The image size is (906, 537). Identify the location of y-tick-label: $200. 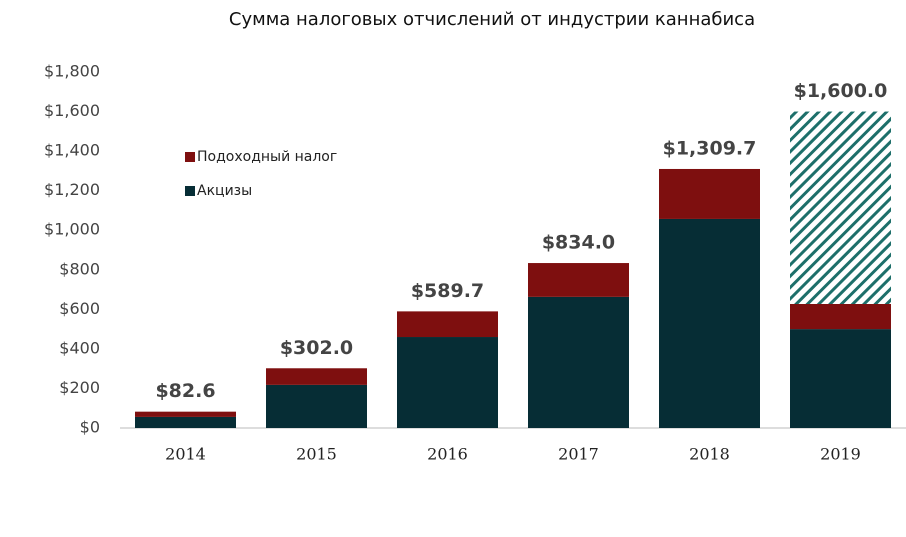
(79, 387).